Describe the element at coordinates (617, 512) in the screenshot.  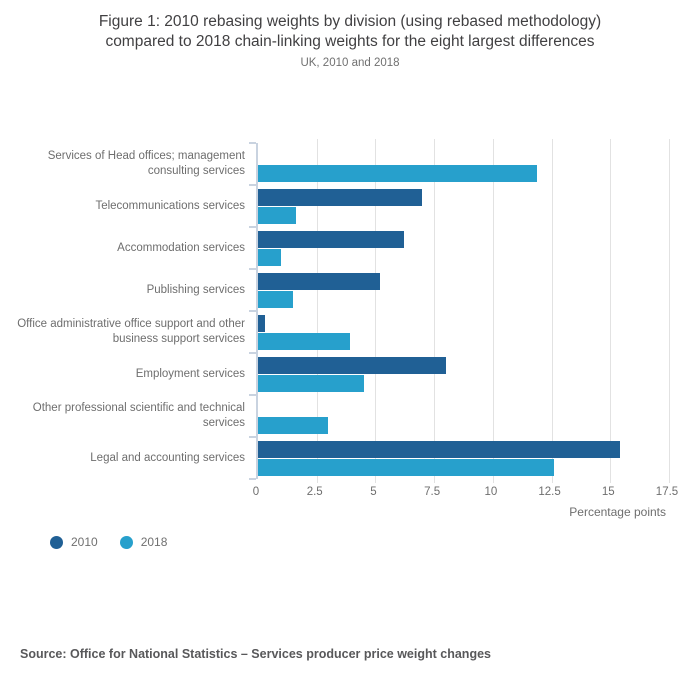
I see `x-axis-title: Percentage points` at that location.